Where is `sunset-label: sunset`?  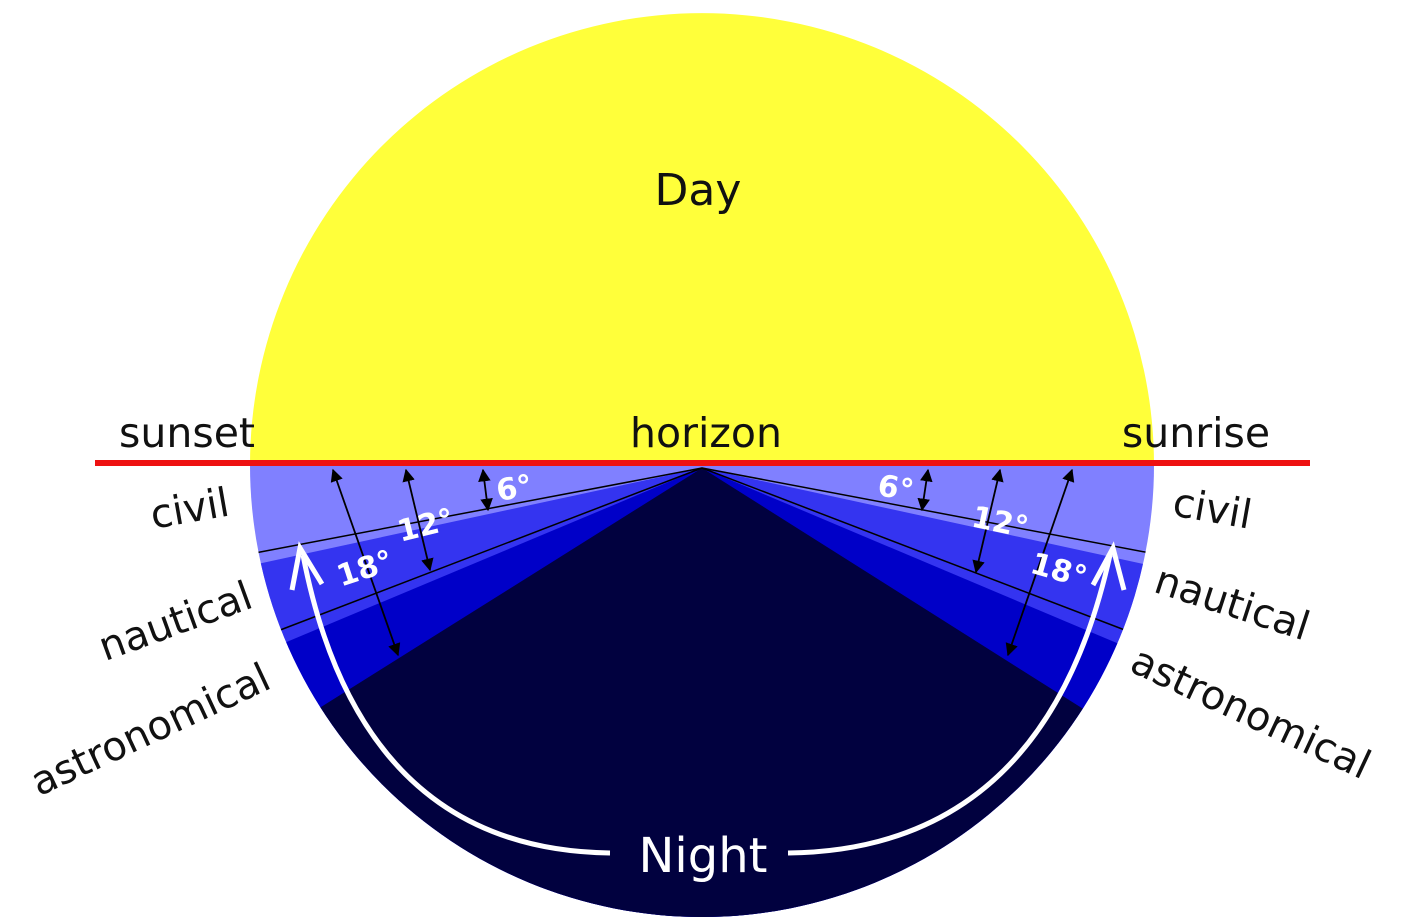
sunset-label: sunset is located at coordinates (187, 433).